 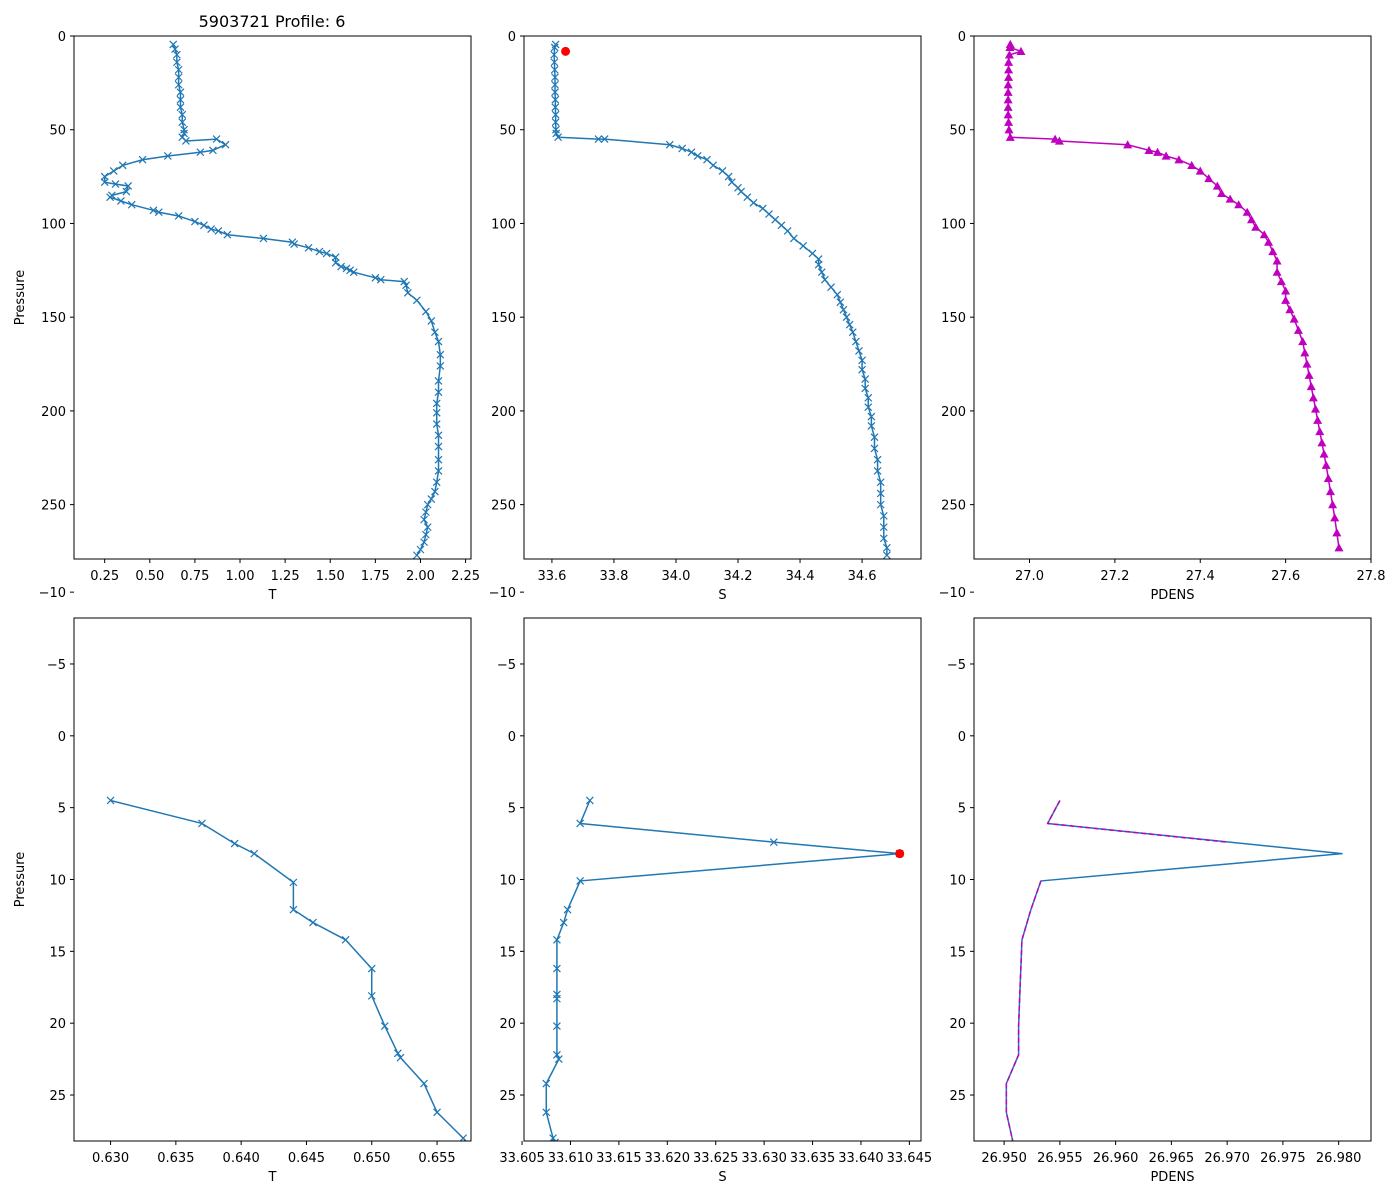 I want to click on x-tick-label: 0.645, so click(x=306, y=1158).